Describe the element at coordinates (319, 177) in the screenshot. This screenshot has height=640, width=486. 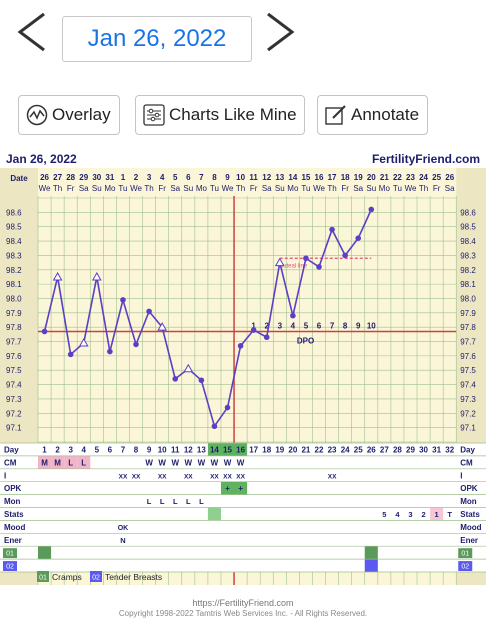
I see `date-label: 16` at that location.